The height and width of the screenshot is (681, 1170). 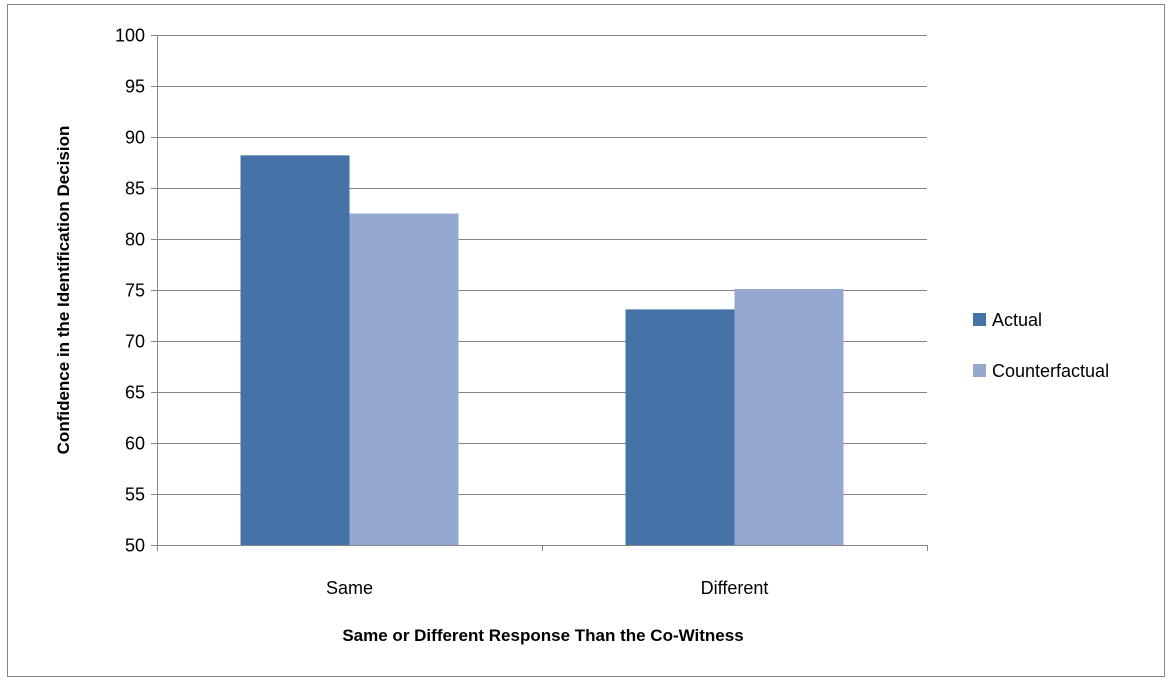 I want to click on y-tick-label: 65, so click(x=135, y=393).